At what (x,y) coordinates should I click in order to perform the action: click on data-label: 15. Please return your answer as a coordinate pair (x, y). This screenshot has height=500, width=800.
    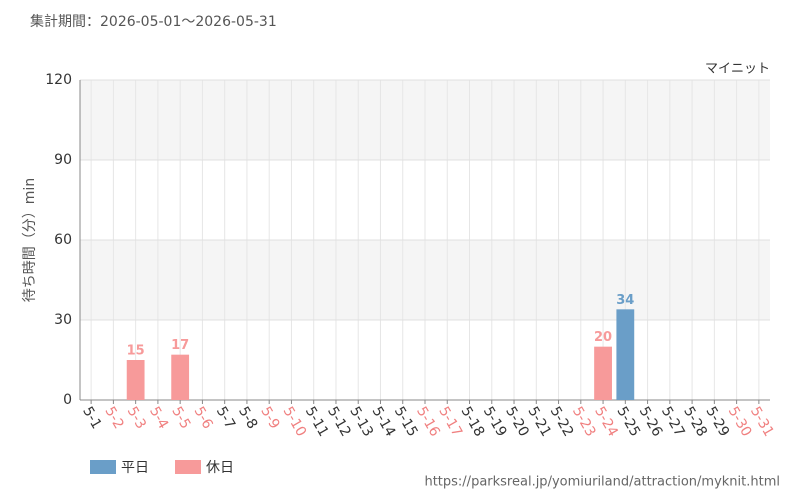
    Looking at the image, I should click on (136, 351).